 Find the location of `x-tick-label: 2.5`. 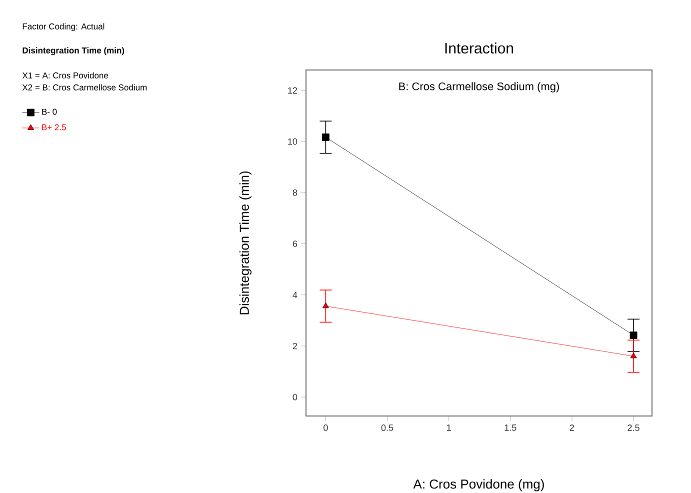

x-tick-label: 2.5 is located at coordinates (634, 427).